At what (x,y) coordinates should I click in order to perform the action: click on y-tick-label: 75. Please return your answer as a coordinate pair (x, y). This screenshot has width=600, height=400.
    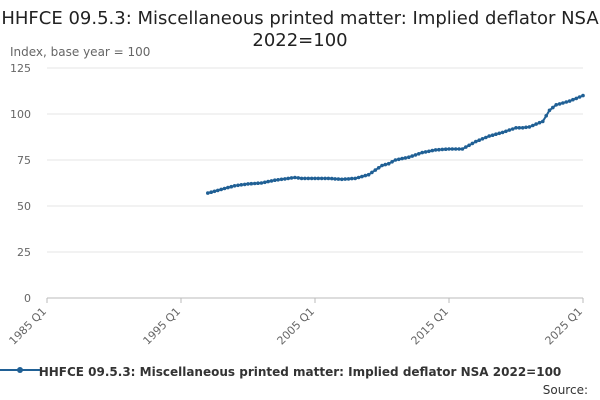
    Looking at the image, I should click on (24, 160).